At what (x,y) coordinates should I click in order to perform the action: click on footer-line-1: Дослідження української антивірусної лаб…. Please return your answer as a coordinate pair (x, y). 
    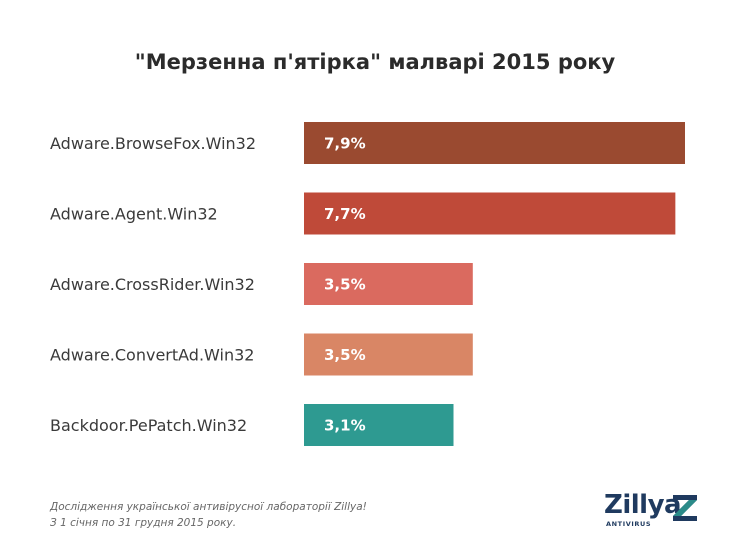
    Looking at the image, I should click on (208, 507).